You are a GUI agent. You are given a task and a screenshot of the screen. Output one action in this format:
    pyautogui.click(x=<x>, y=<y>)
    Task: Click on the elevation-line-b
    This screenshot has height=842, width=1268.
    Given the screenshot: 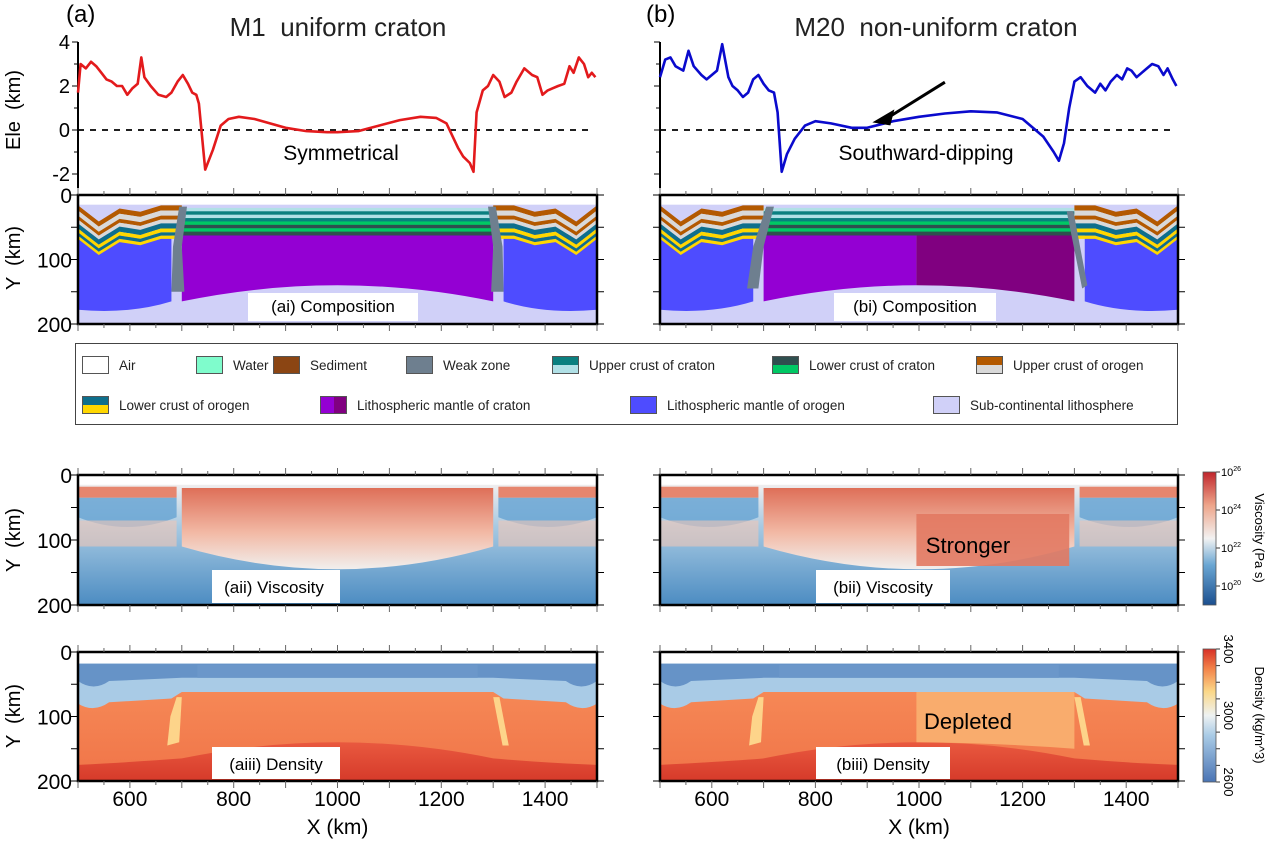 What is the action you would take?
    pyautogui.click(x=918, y=108)
    